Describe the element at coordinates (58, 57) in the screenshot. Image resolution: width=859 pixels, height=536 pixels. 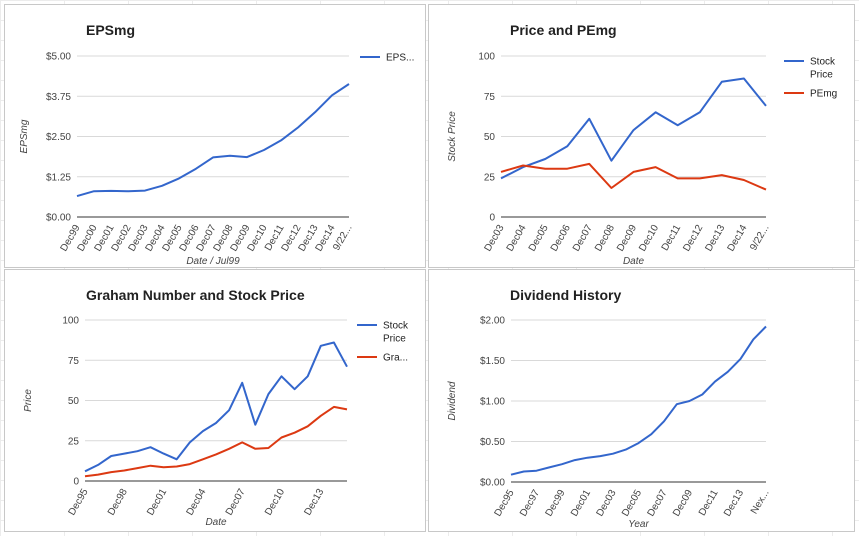
I see `y-tick-label: $5.00` at that location.